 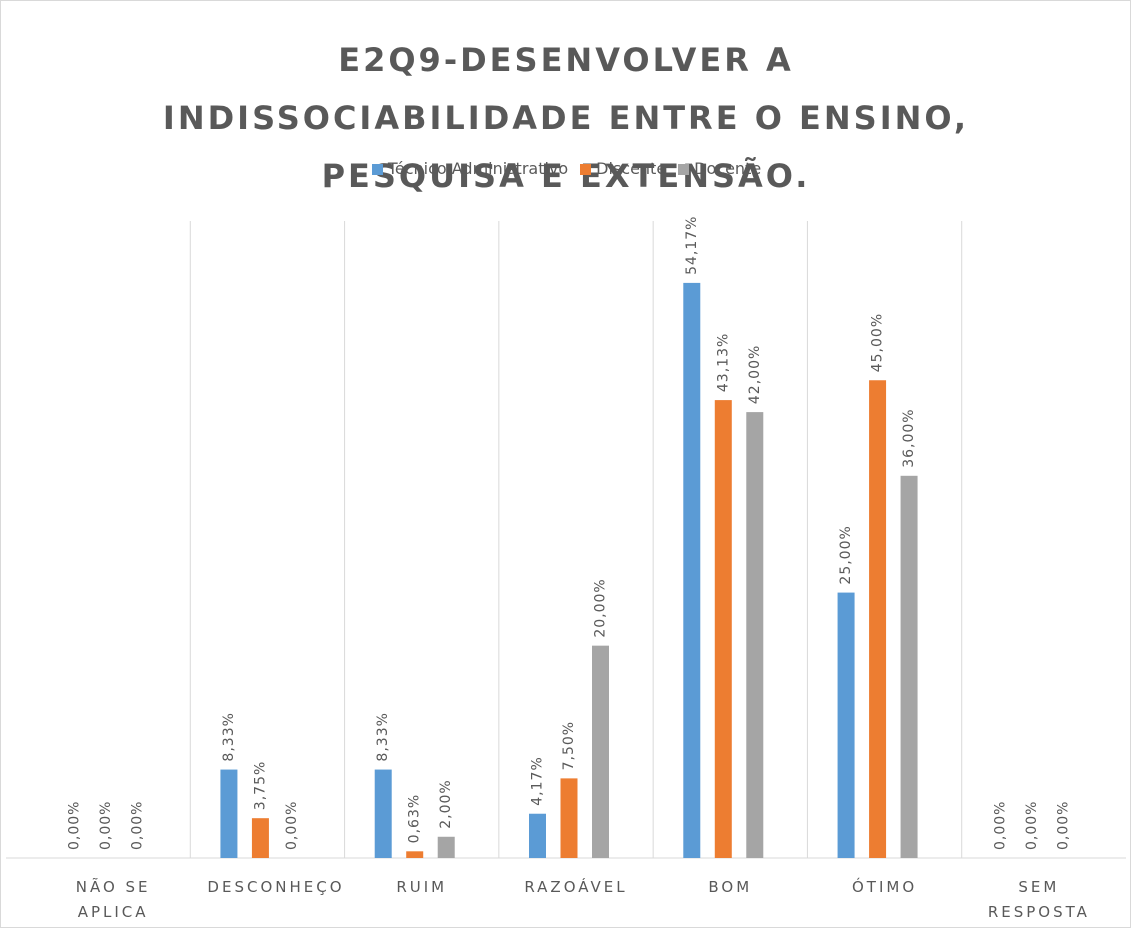 What do you see at coordinates (878, 342) in the screenshot?
I see `value-label: 45,00%` at bounding box center [878, 342].